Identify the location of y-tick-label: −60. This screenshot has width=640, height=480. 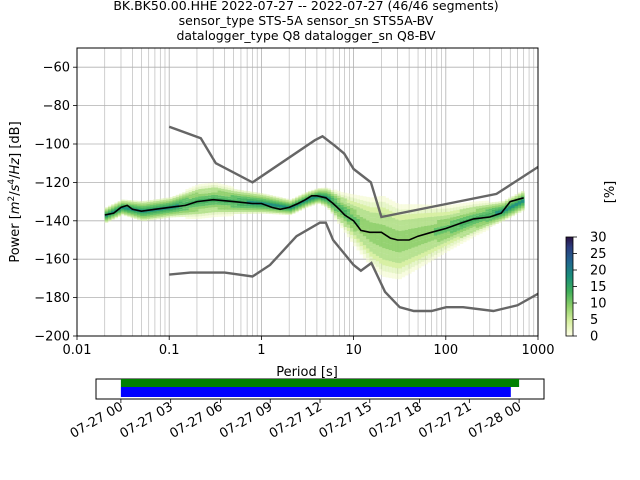
(56, 68).